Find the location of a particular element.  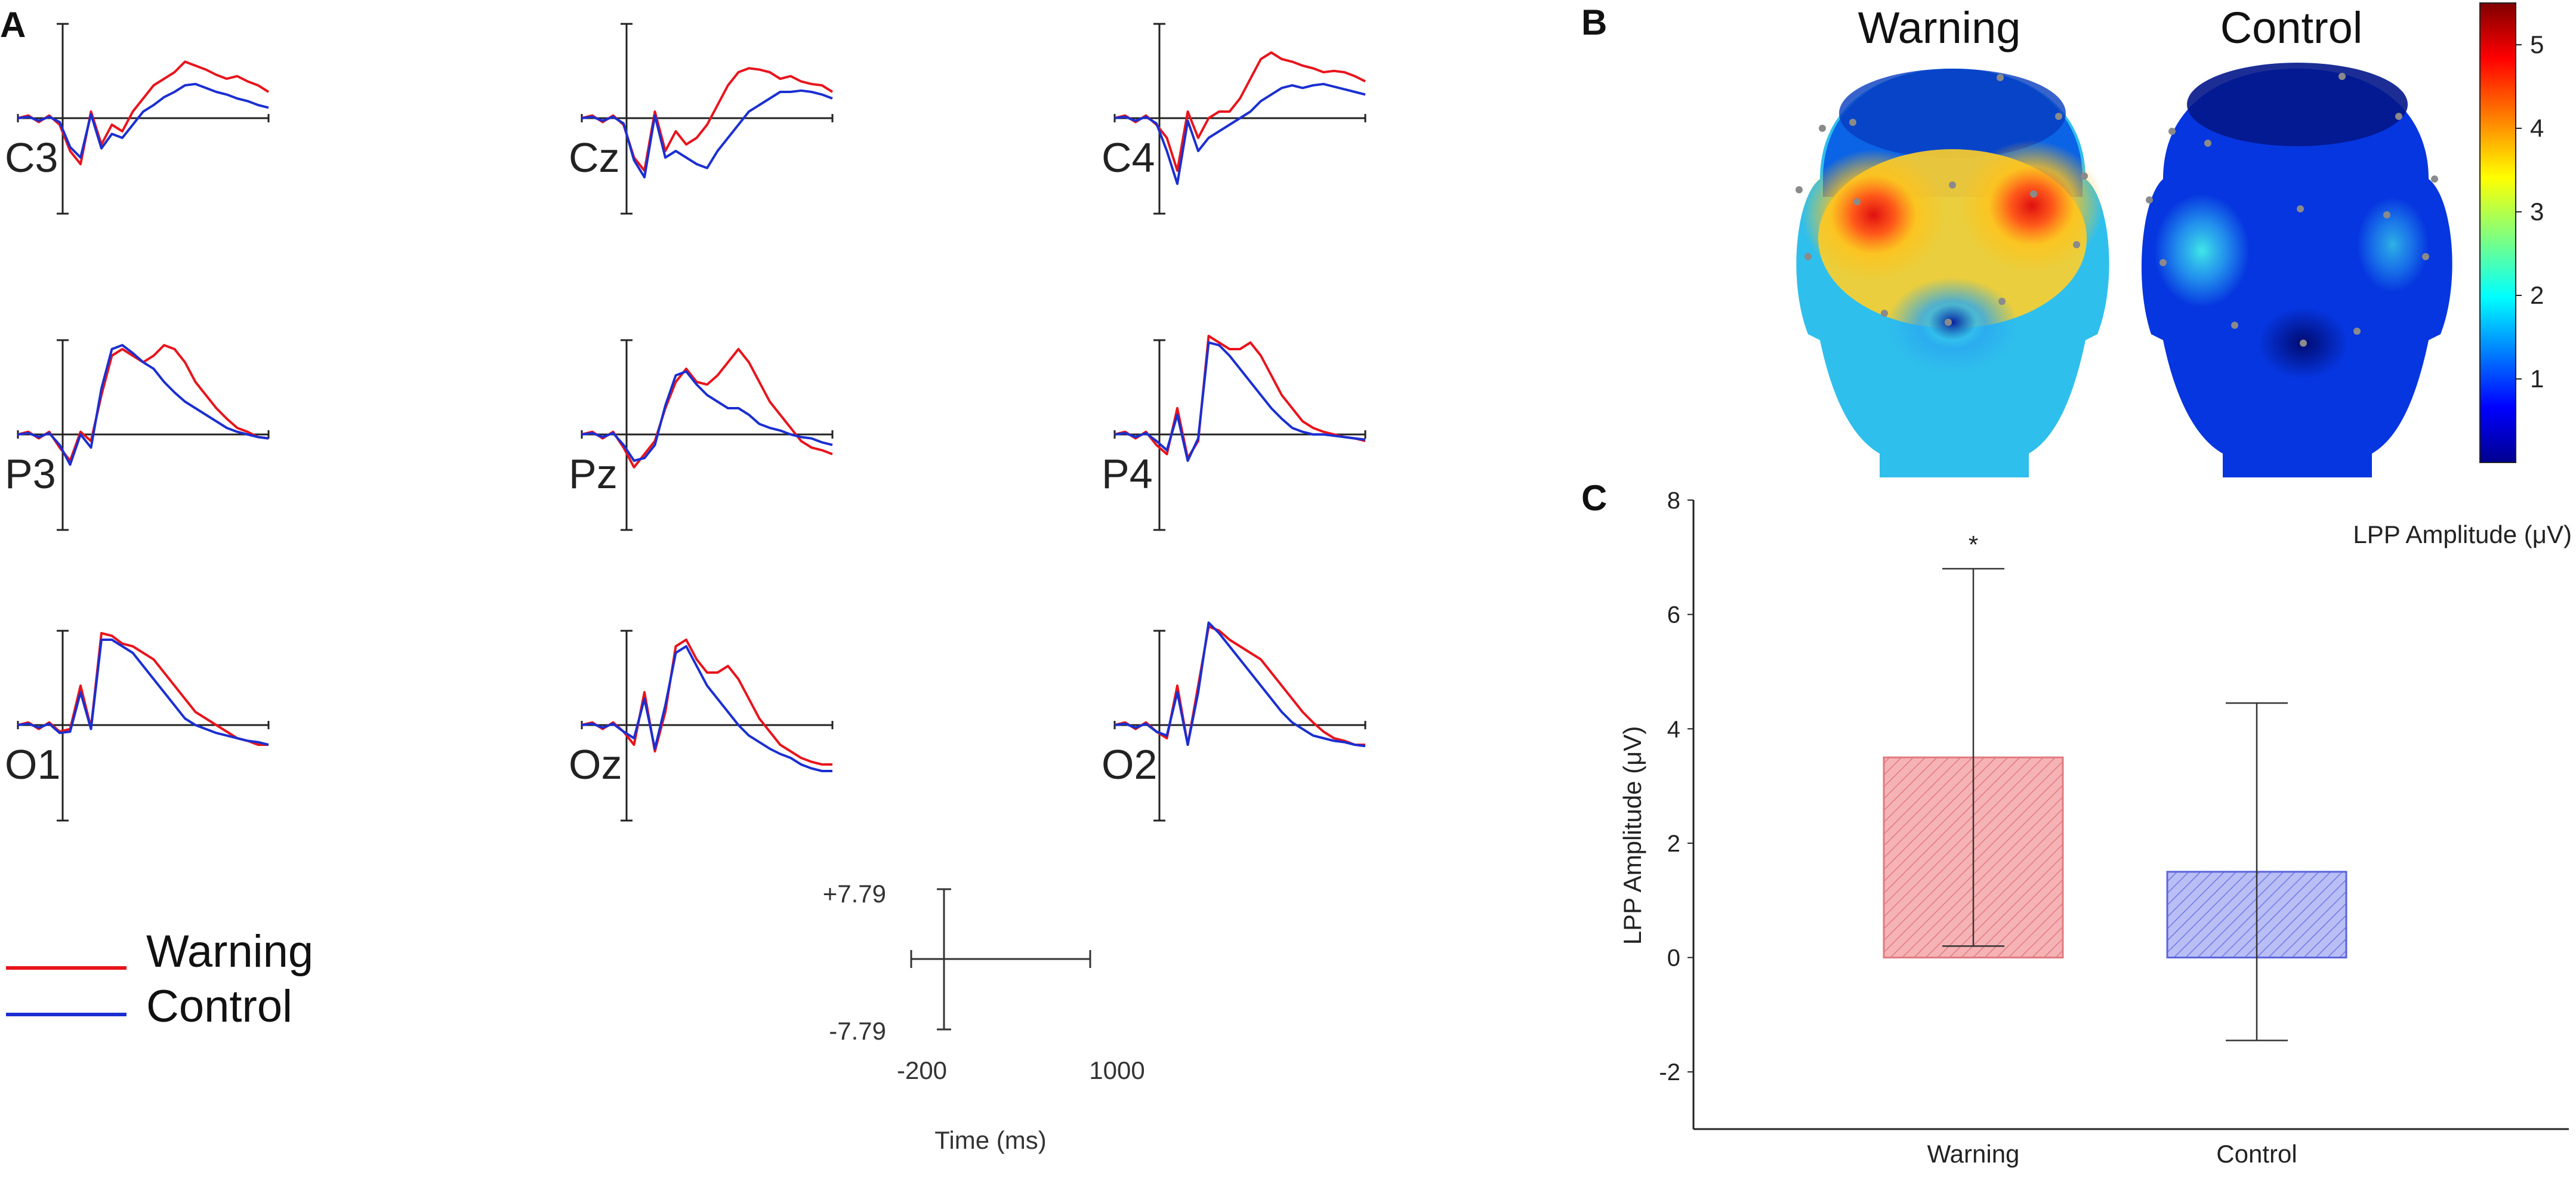

scale-x-end-label: 1000 is located at coordinates (1116, 1070).